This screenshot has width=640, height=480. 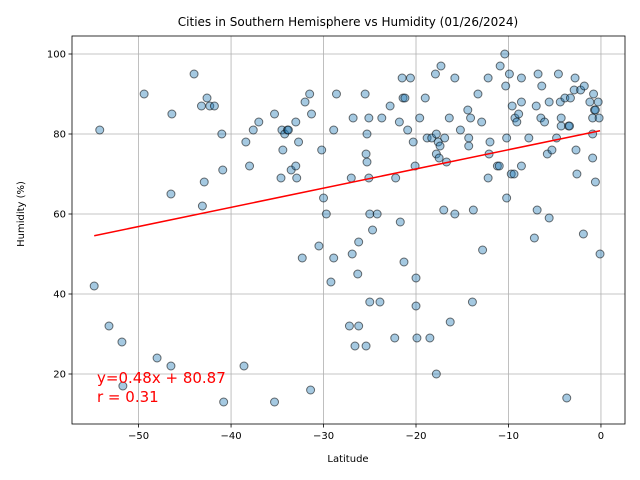 I want to click on y-axis-label: Humidity (%), so click(x=21, y=214).